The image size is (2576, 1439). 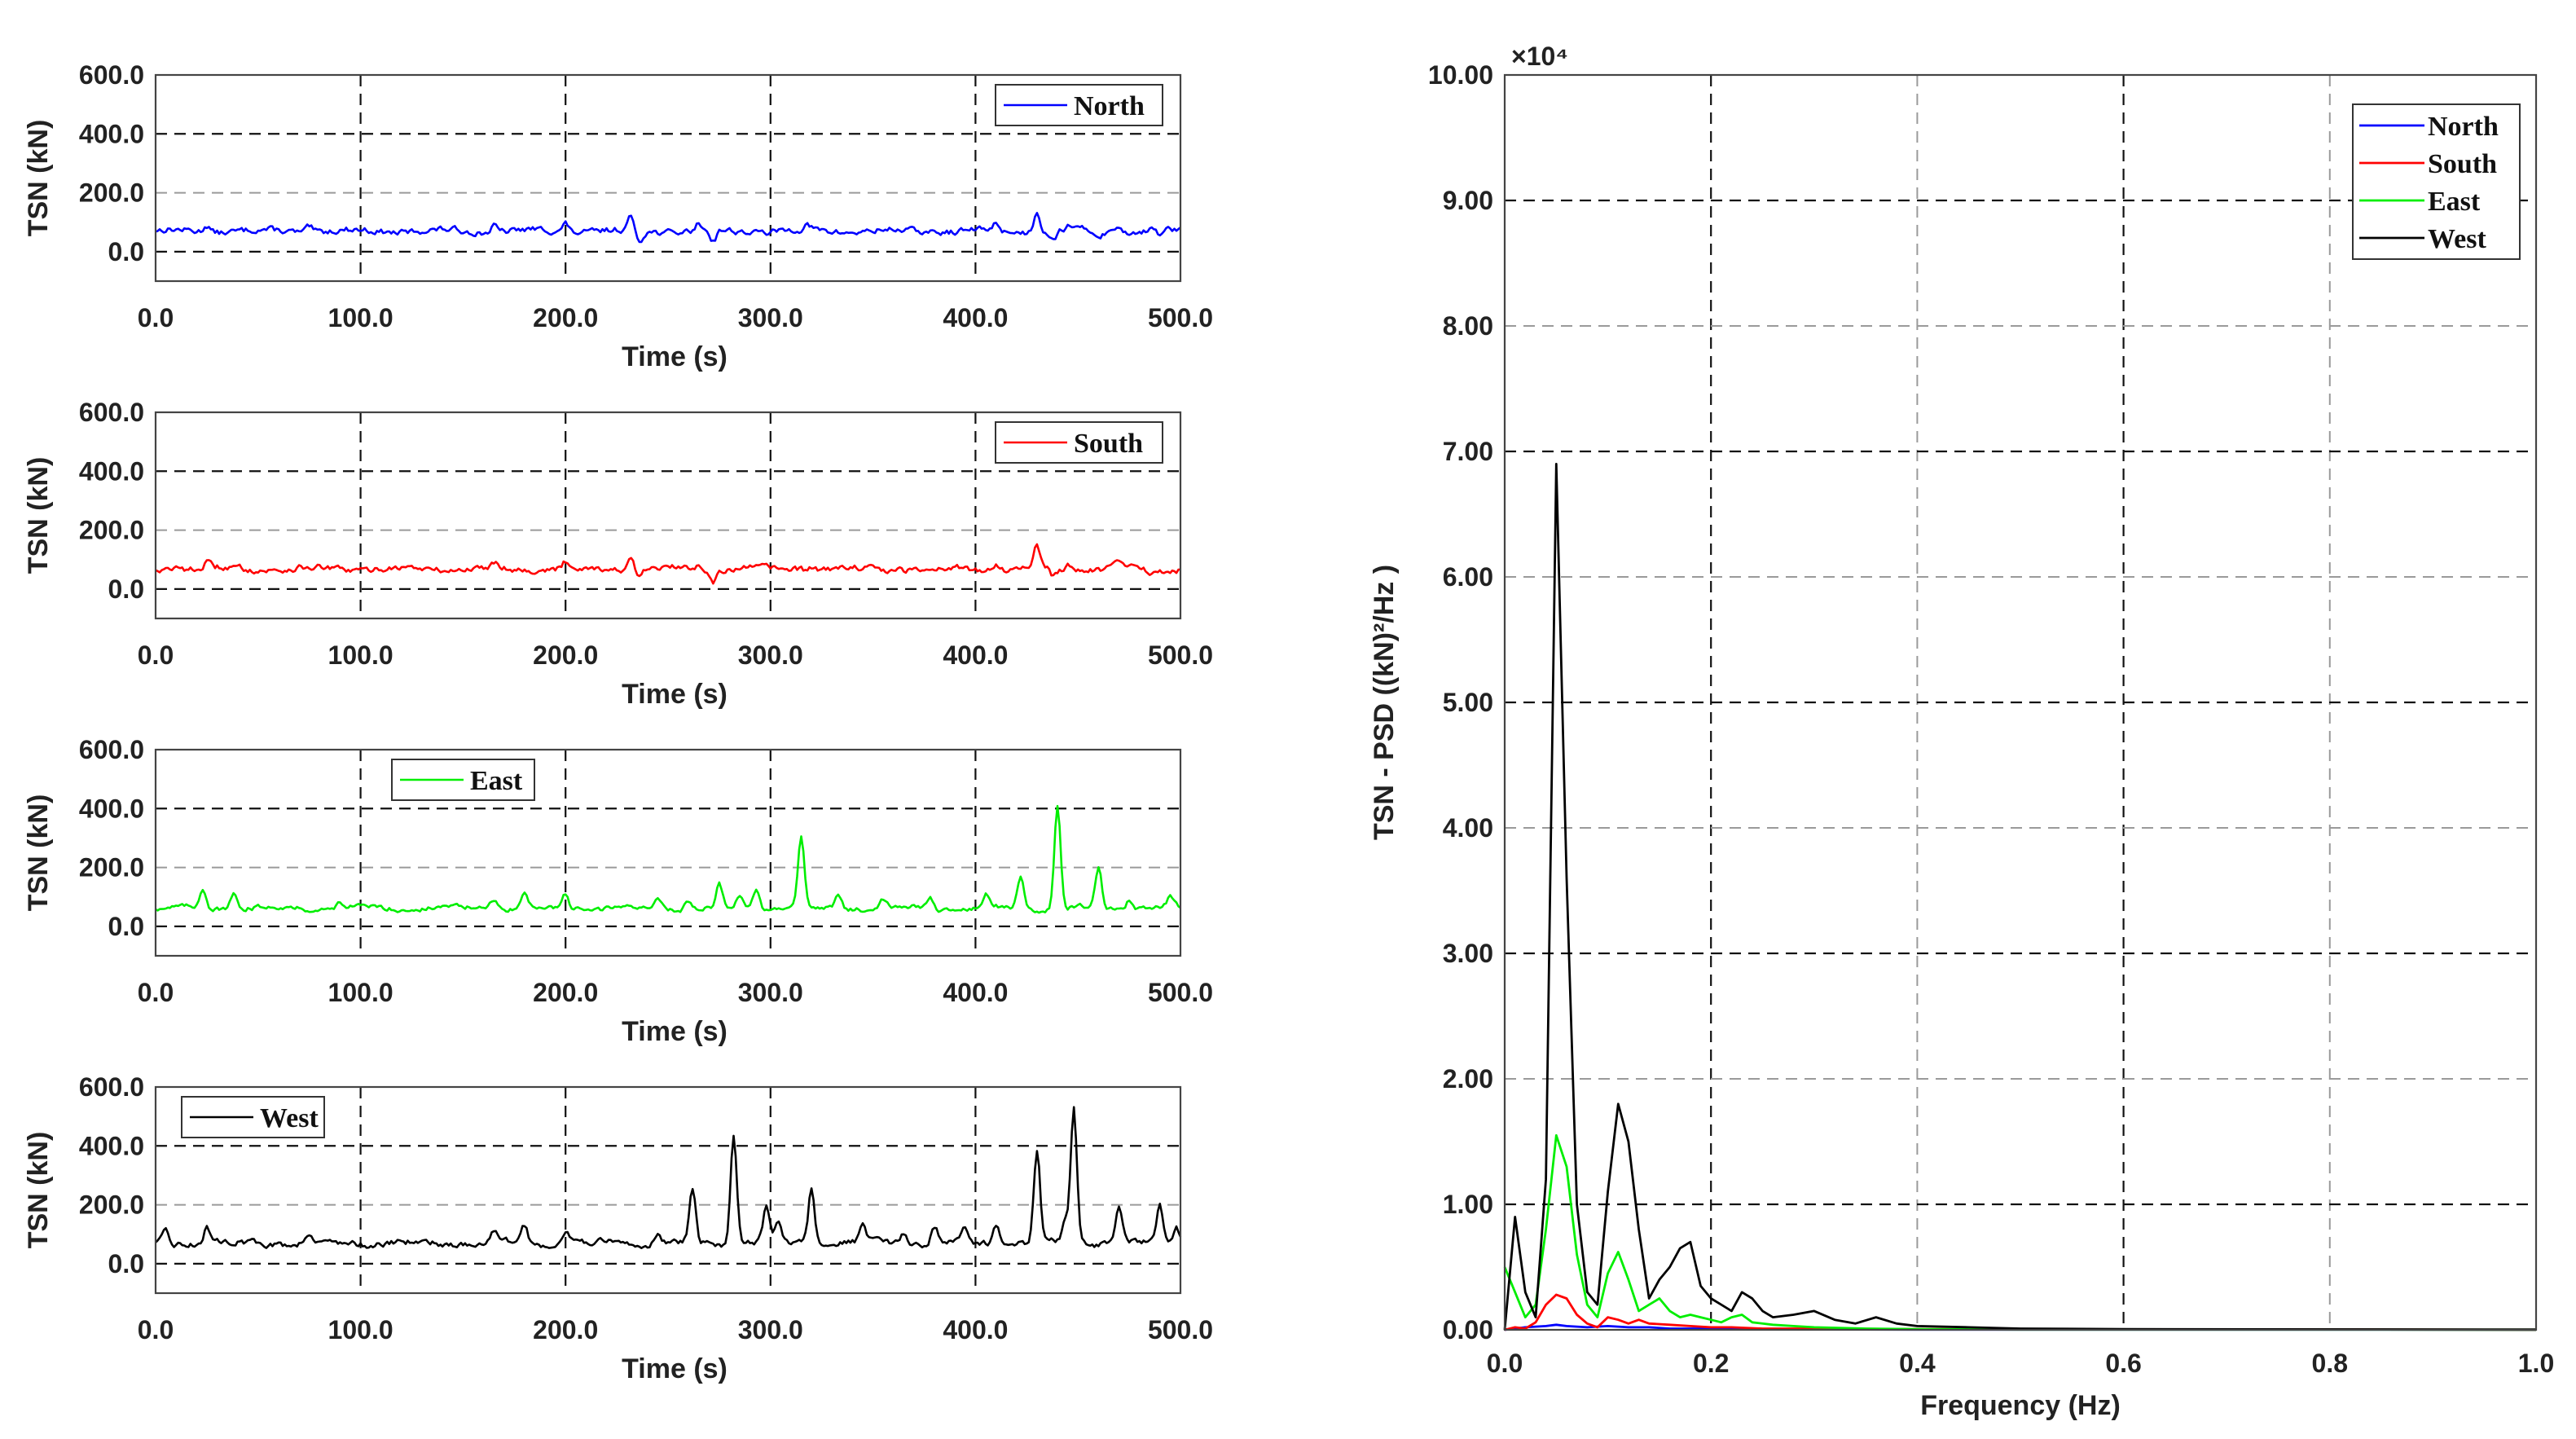 What do you see at coordinates (2536, 1363) in the screenshot?
I see `x-tick-label: 1.0` at bounding box center [2536, 1363].